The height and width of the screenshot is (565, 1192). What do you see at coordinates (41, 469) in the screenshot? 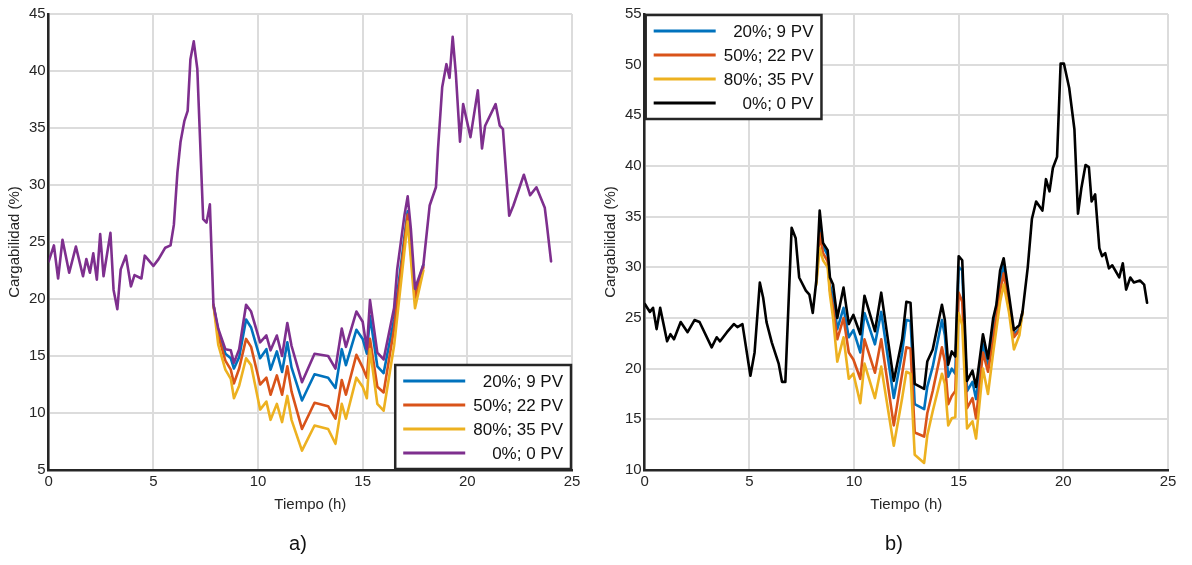
I see `y-tick-label: 5` at bounding box center [41, 469].